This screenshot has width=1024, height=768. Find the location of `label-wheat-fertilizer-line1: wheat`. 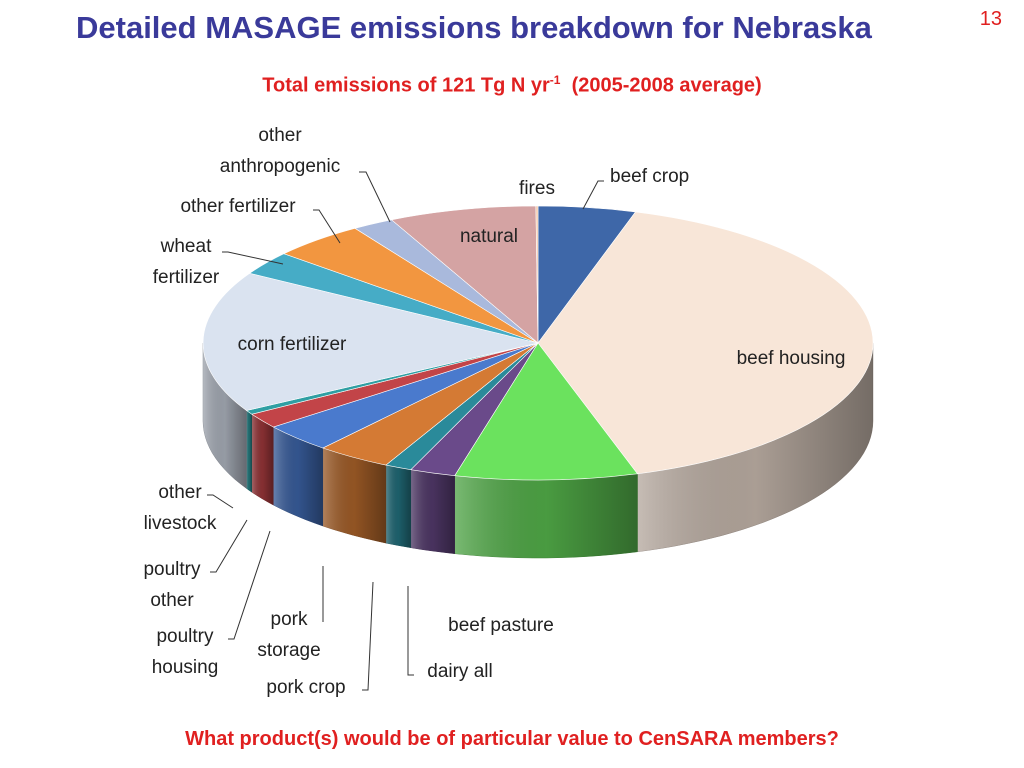

label-wheat-fertilizer-line1: wheat is located at coordinates (186, 246).